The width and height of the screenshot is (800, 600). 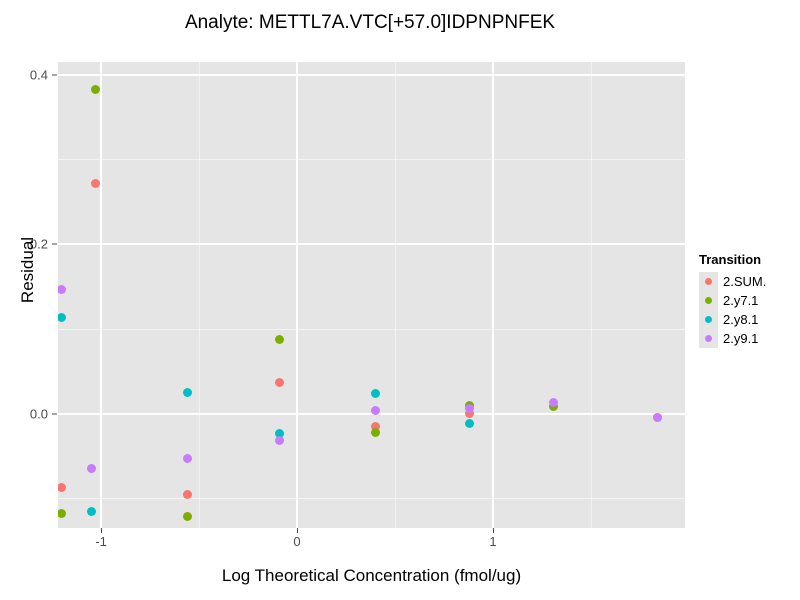 I want to click on x-tick-label: 1, so click(x=493, y=541).